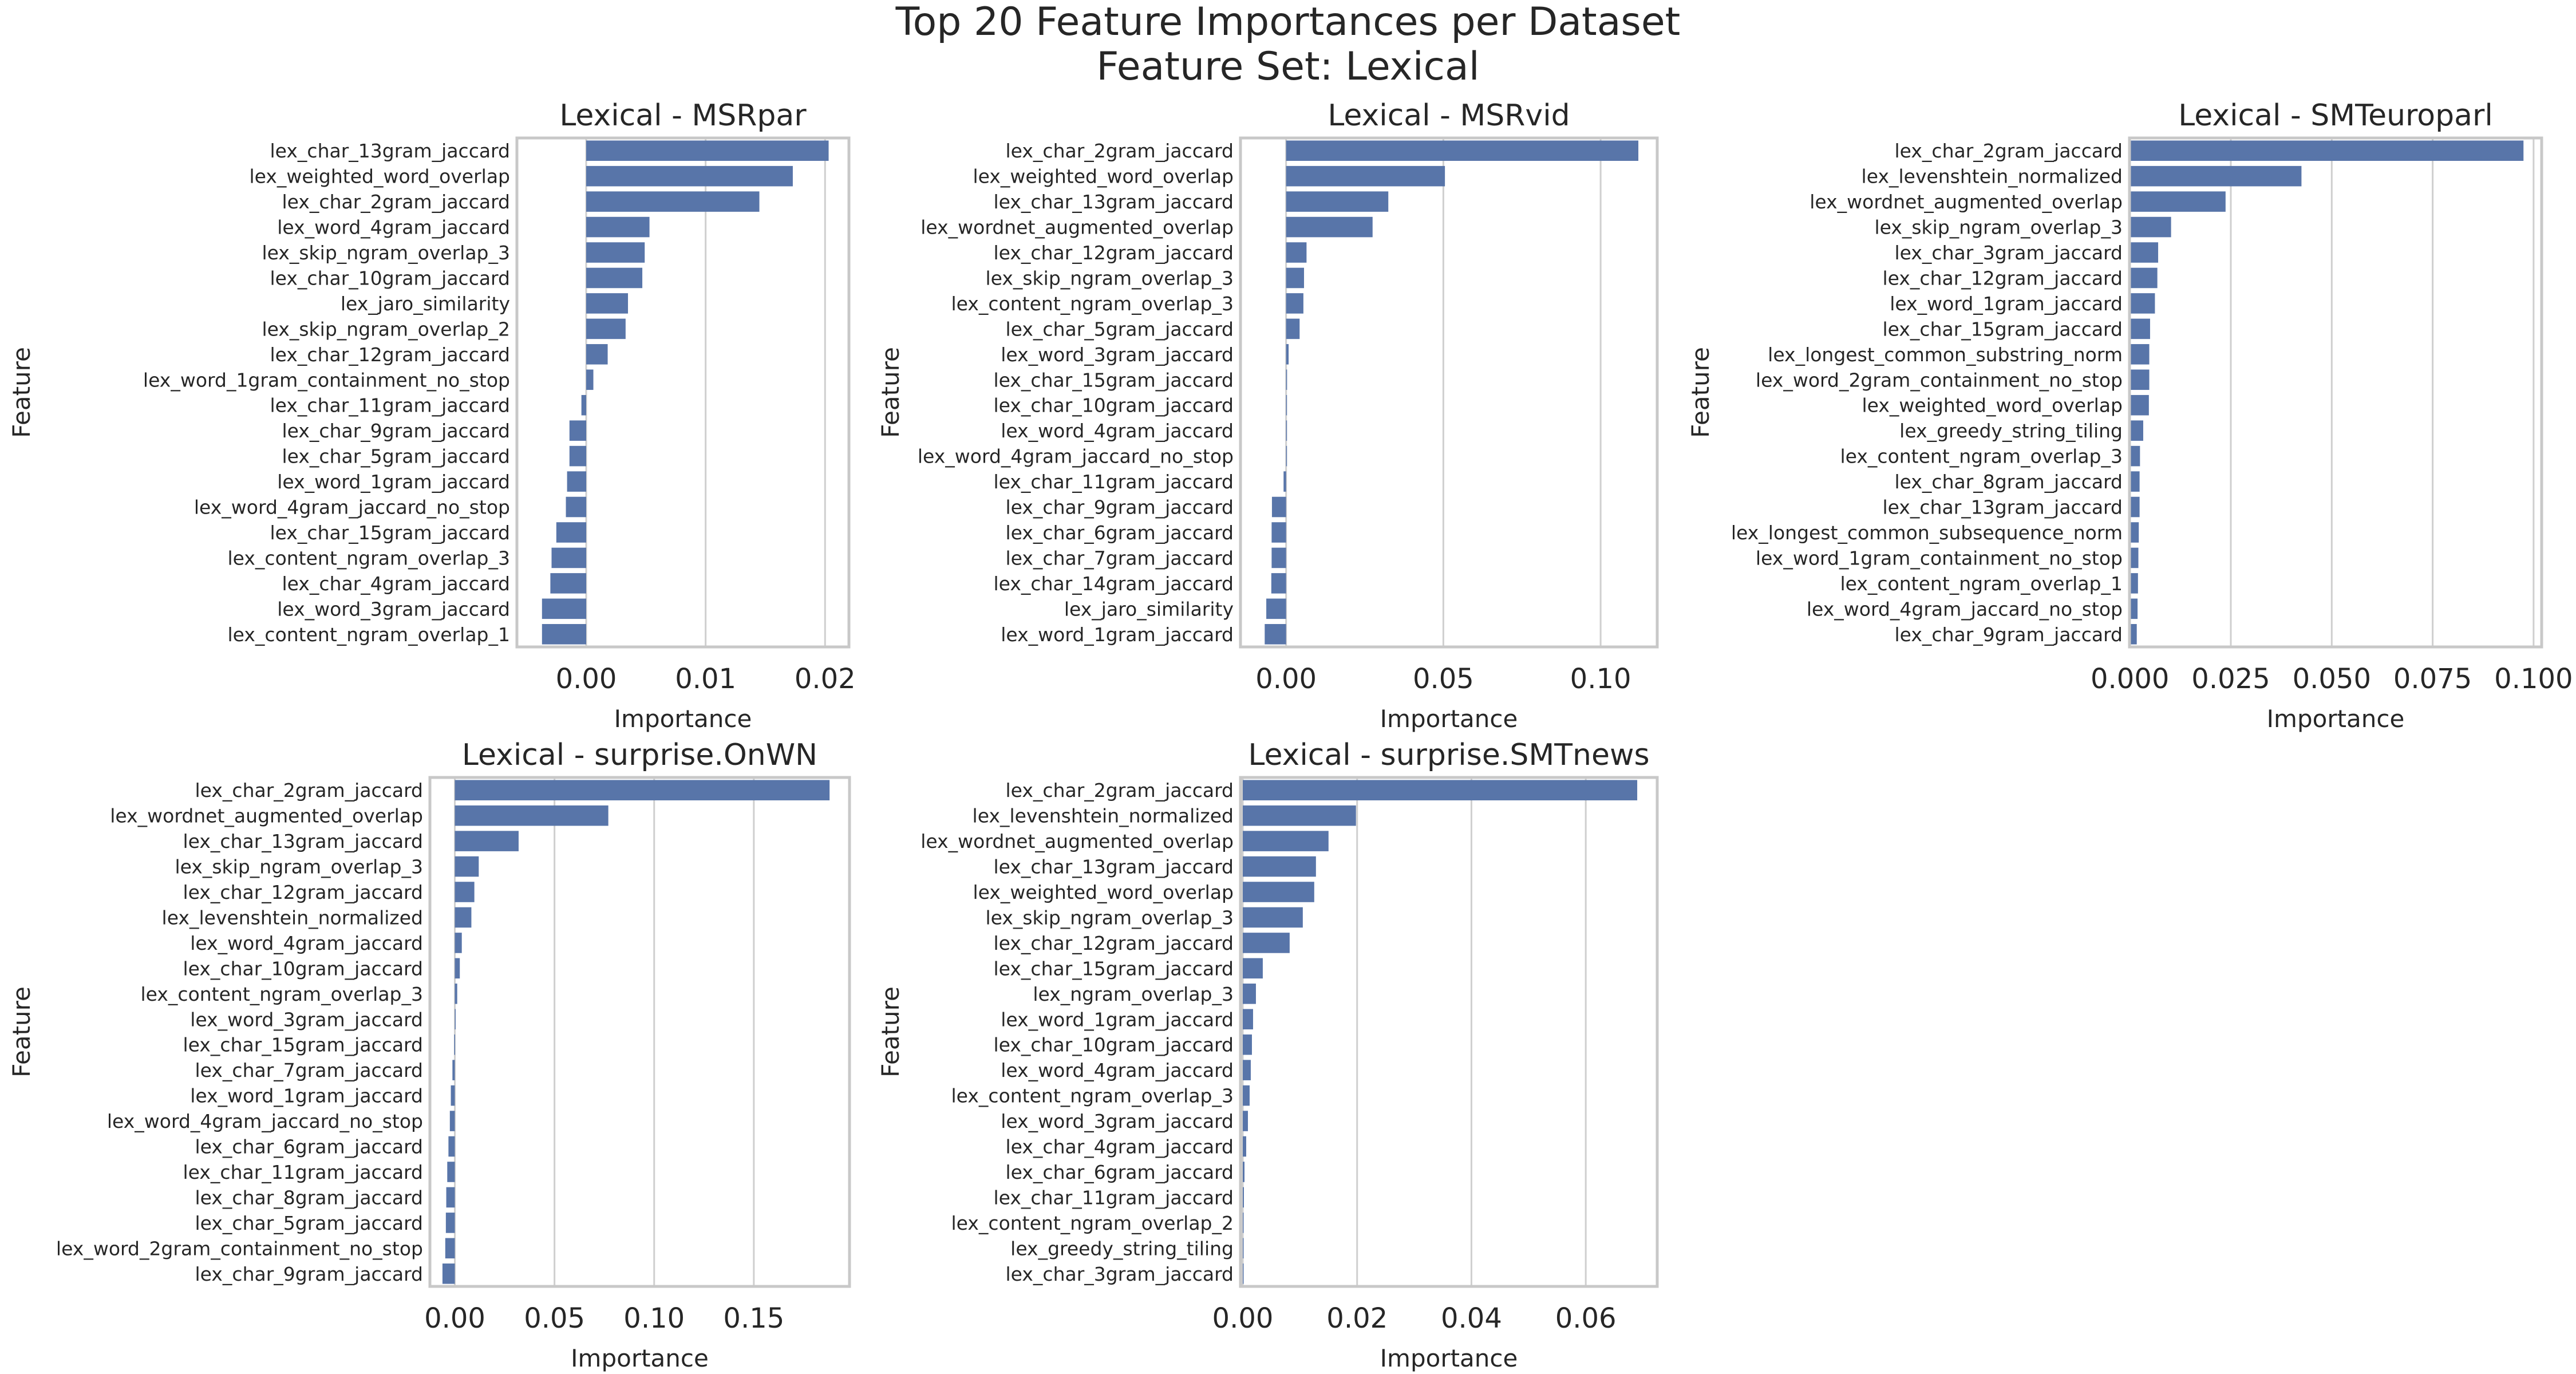  I want to click on x-tick-label: 0.04, so click(1471, 1318).